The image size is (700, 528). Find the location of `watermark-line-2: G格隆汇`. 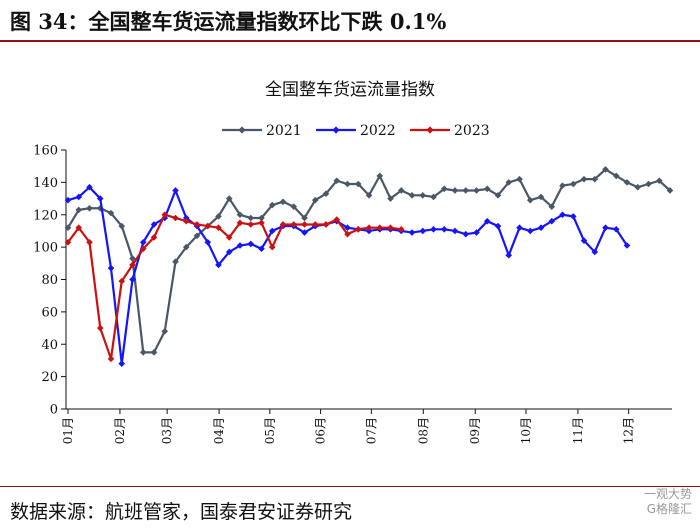

watermark-line-2: G格隆汇 is located at coordinates (669, 509).